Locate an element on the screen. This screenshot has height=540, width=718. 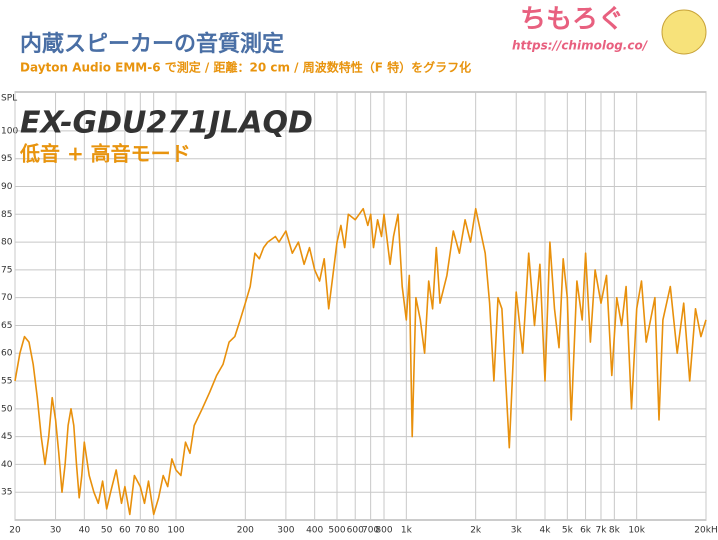
y-tick-label: 85 is located at coordinates (6, 215).